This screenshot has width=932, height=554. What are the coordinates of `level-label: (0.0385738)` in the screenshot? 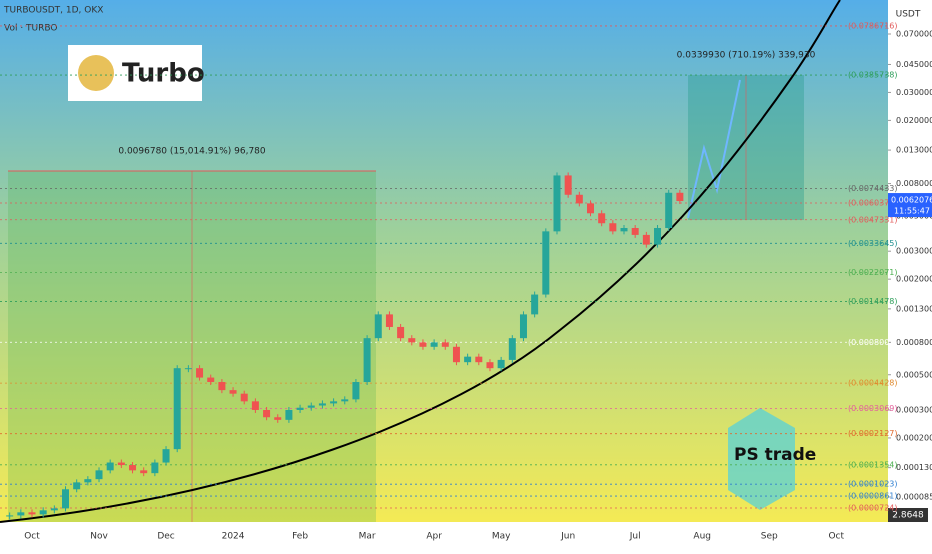 It's located at (873, 75).